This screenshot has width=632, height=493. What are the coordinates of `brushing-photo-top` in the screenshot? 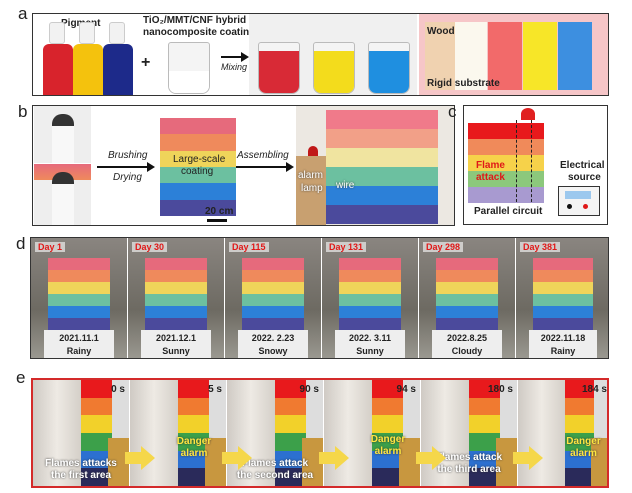 It's located at (62, 134).